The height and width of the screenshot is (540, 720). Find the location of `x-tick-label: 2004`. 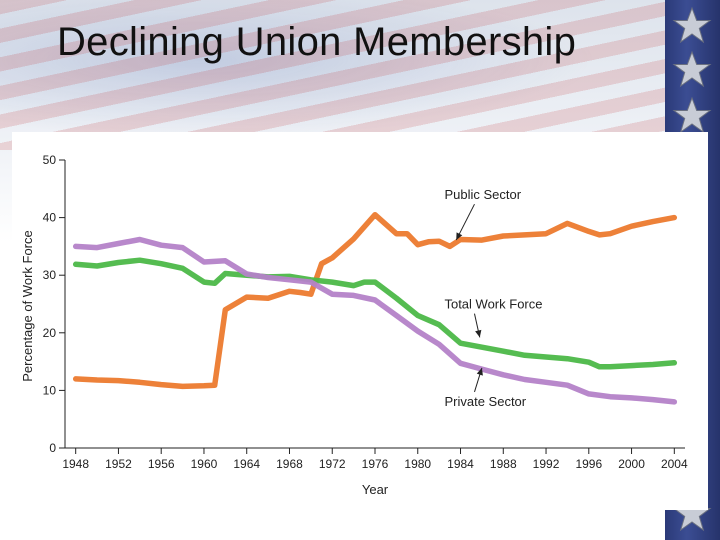

x-tick-label: 2004 is located at coordinates (674, 464).